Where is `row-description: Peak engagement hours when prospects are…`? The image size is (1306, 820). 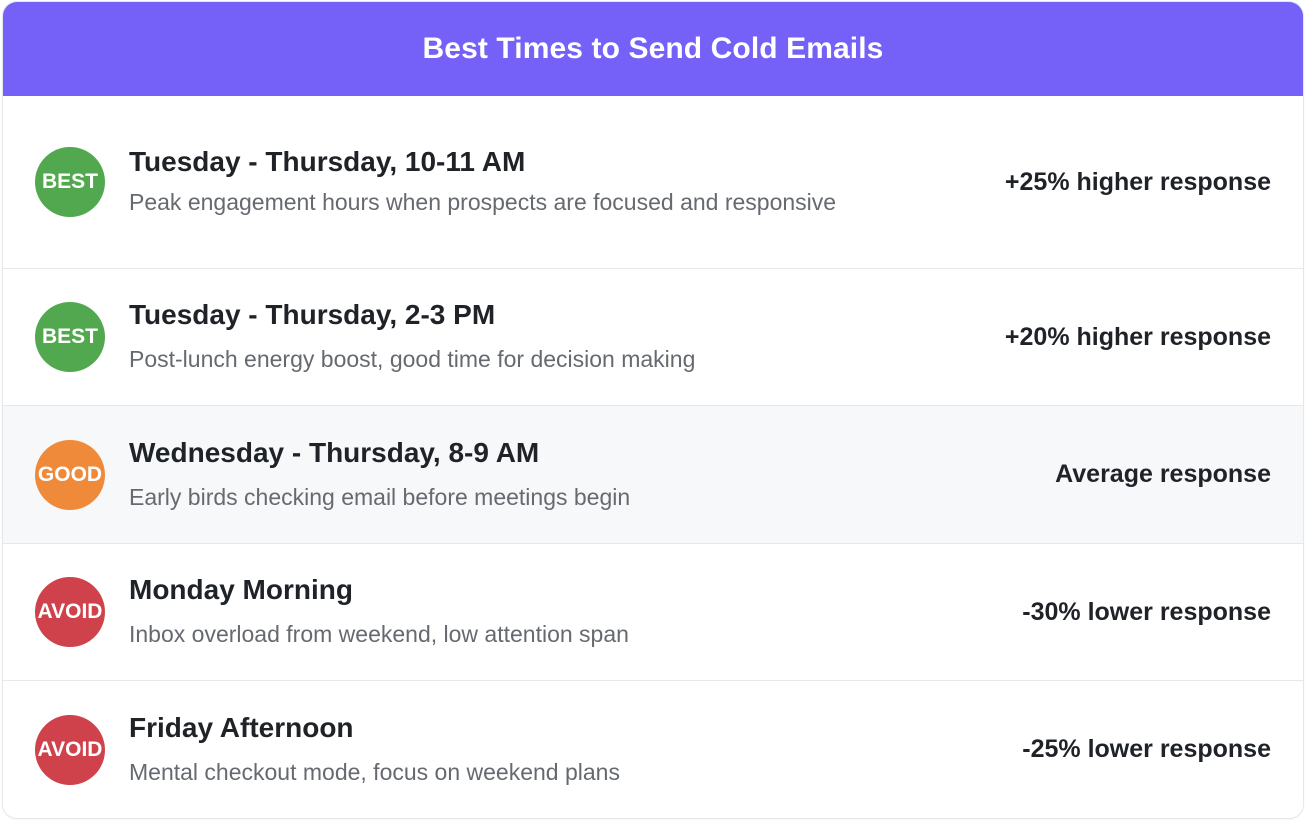
row-description: Peak engagement hours when prospects are… is located at coordinates (483, 202).